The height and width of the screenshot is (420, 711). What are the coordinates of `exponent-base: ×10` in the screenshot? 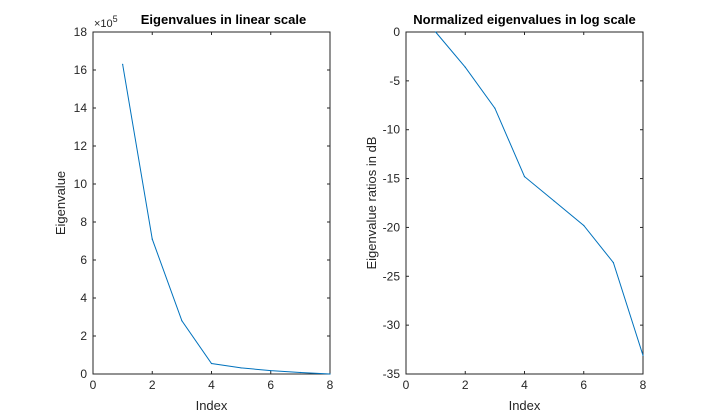 It's located at (103, 24).